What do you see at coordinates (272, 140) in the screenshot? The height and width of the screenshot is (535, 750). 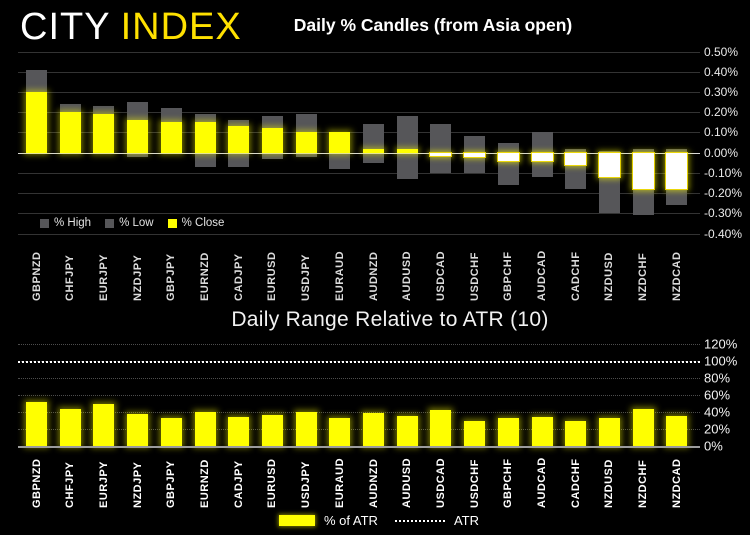 I see `candle-close-EURUSD` at bounding box center [272, 140].